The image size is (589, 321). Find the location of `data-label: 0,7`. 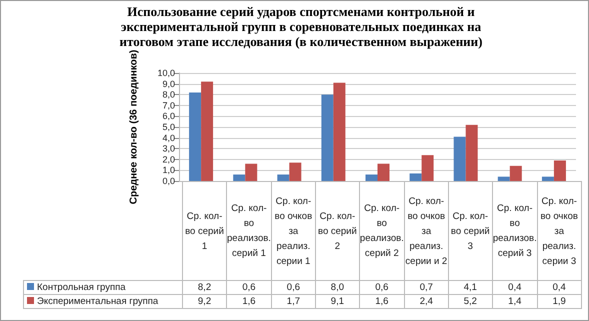

data-label: 0,7 is located at coordinates (426, 287).